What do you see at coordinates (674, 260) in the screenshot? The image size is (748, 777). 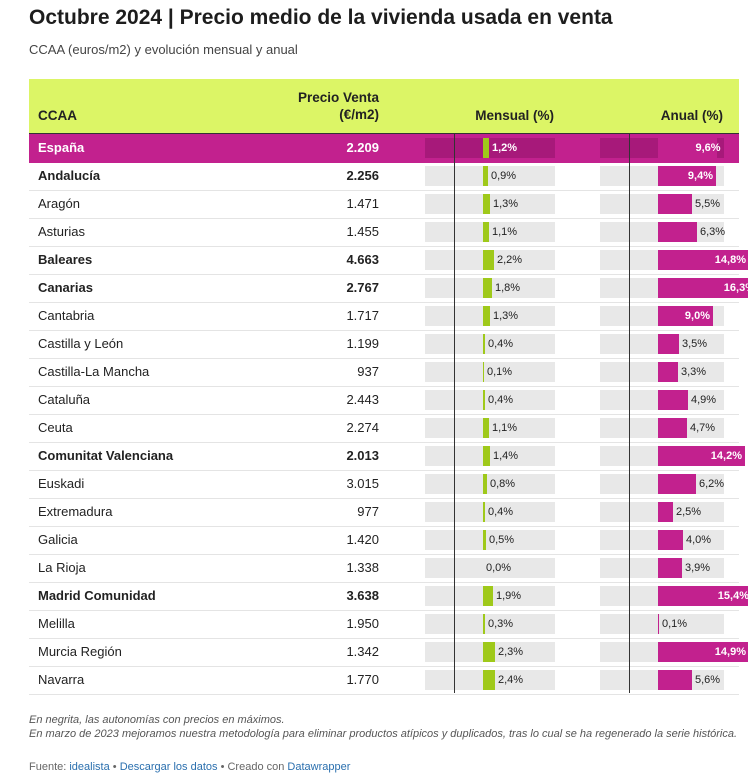 I see `anual-bar-track: 14,8%` at bounding box center [674, 260].